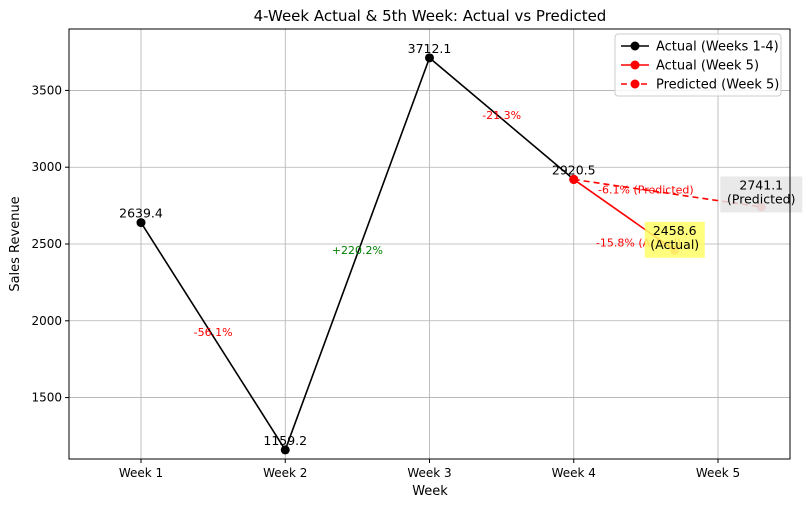 The height and width of the screenshot is (507, 806). Describe the element at coordinates (574, 473) in the screenshot. I see `x-tick-label: Week 4` at that location.